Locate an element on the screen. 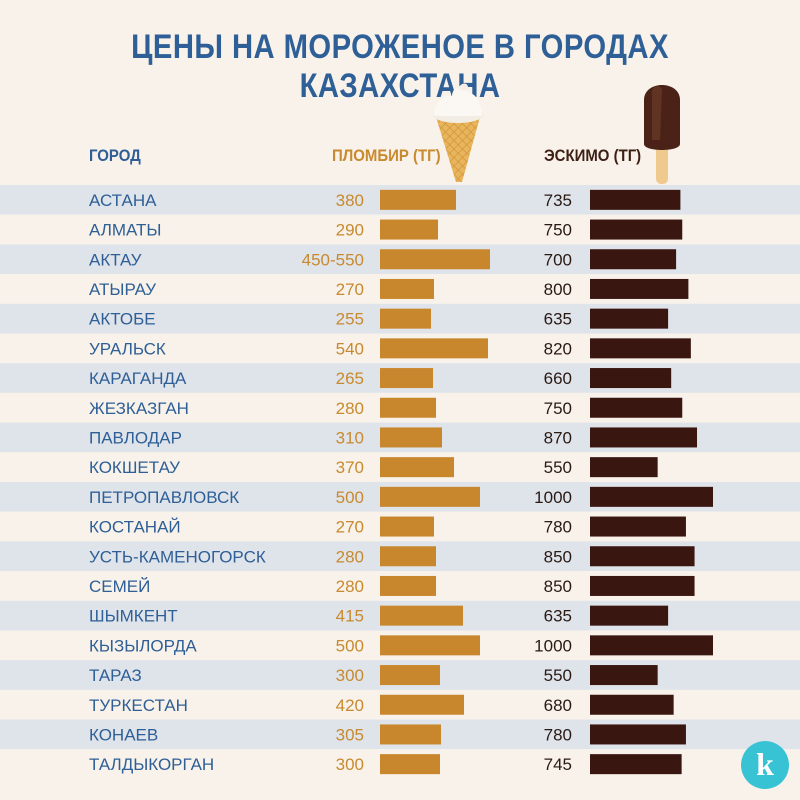  city-label: ШЫМКЕНТ is located at coordinates (133, 616).